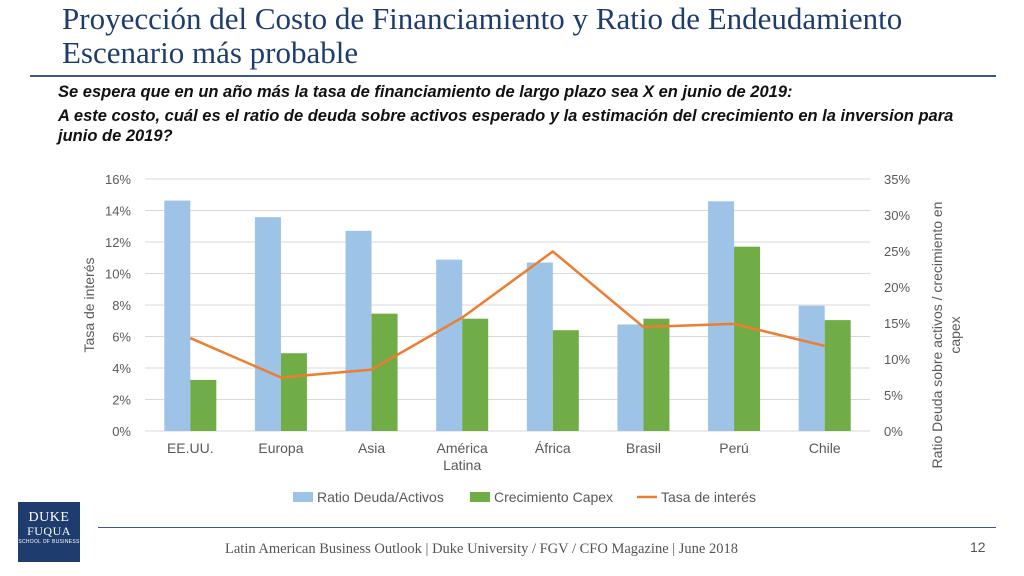 This screenshot has width=1024, height=576. Describe the element at coordinates (893, 431) in the screenshot. I see `y-right-tick-label: 0%` at that location.